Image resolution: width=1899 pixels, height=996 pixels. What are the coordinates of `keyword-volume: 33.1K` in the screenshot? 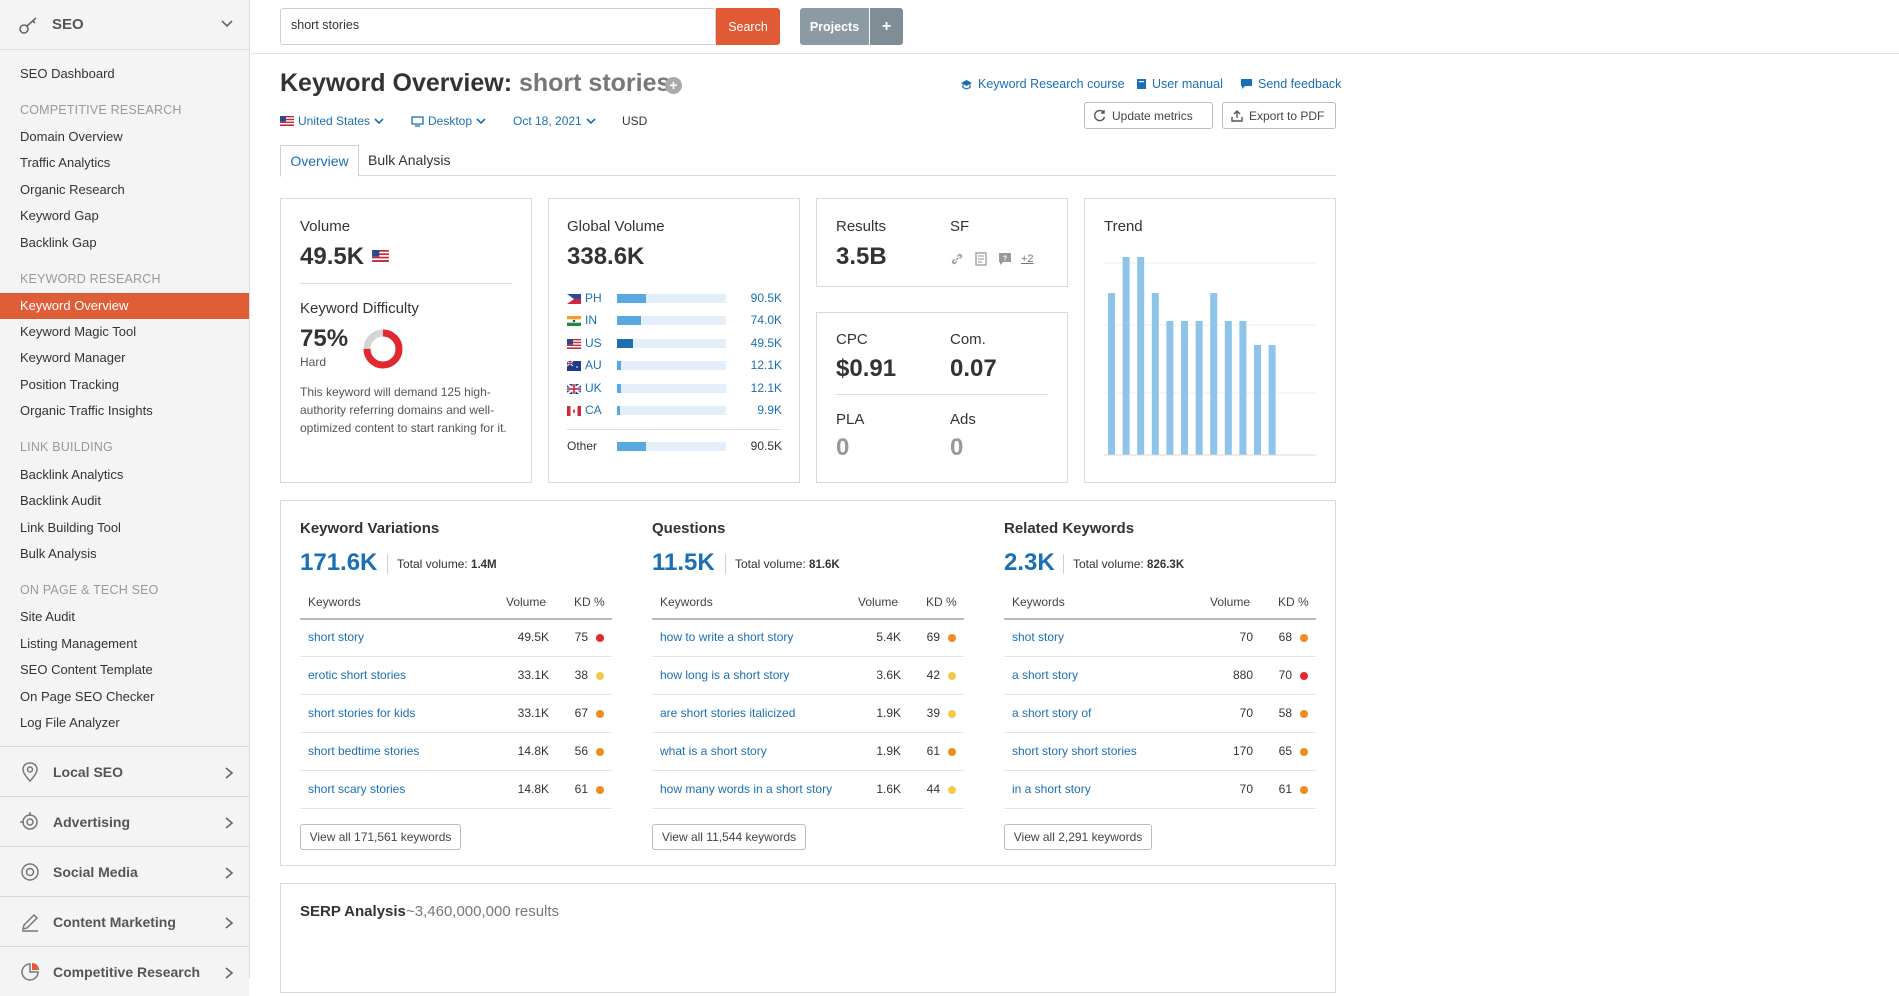 It's located at (533, 713).